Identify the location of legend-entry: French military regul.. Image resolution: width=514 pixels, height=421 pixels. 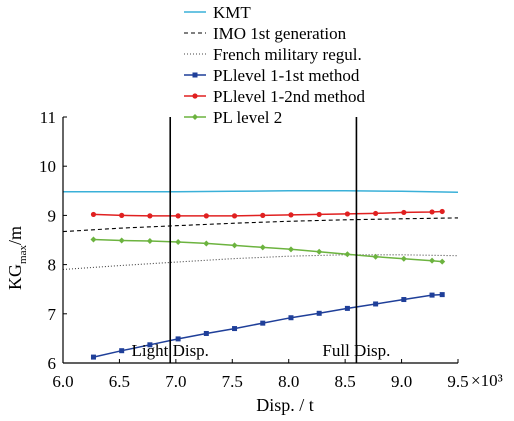
(273, 54).